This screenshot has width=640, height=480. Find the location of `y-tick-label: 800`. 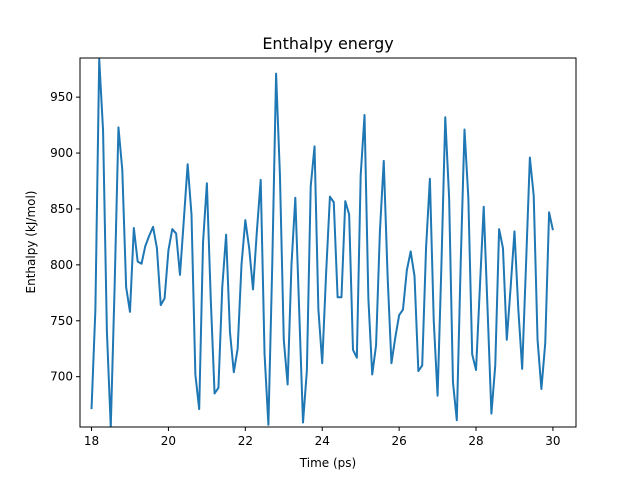

y-tick-label: 800 is located at coordinates (61, 265).